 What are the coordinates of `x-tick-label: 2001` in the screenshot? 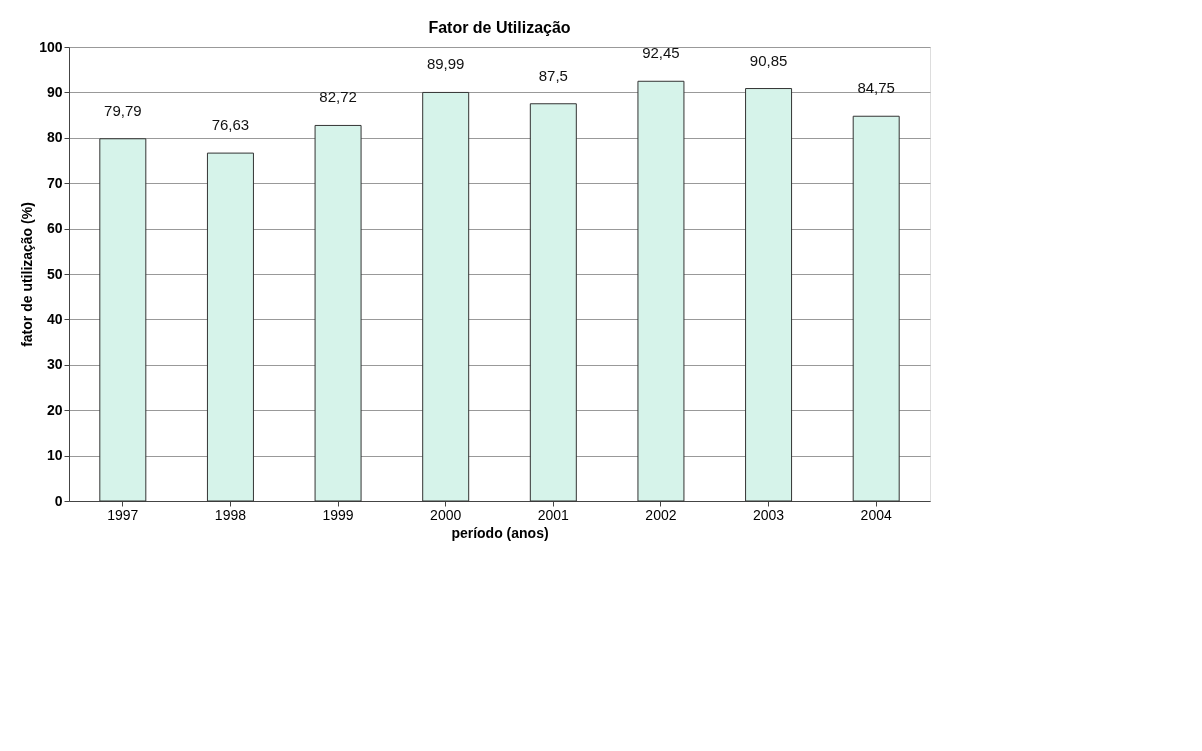 It's located at (553, 514).